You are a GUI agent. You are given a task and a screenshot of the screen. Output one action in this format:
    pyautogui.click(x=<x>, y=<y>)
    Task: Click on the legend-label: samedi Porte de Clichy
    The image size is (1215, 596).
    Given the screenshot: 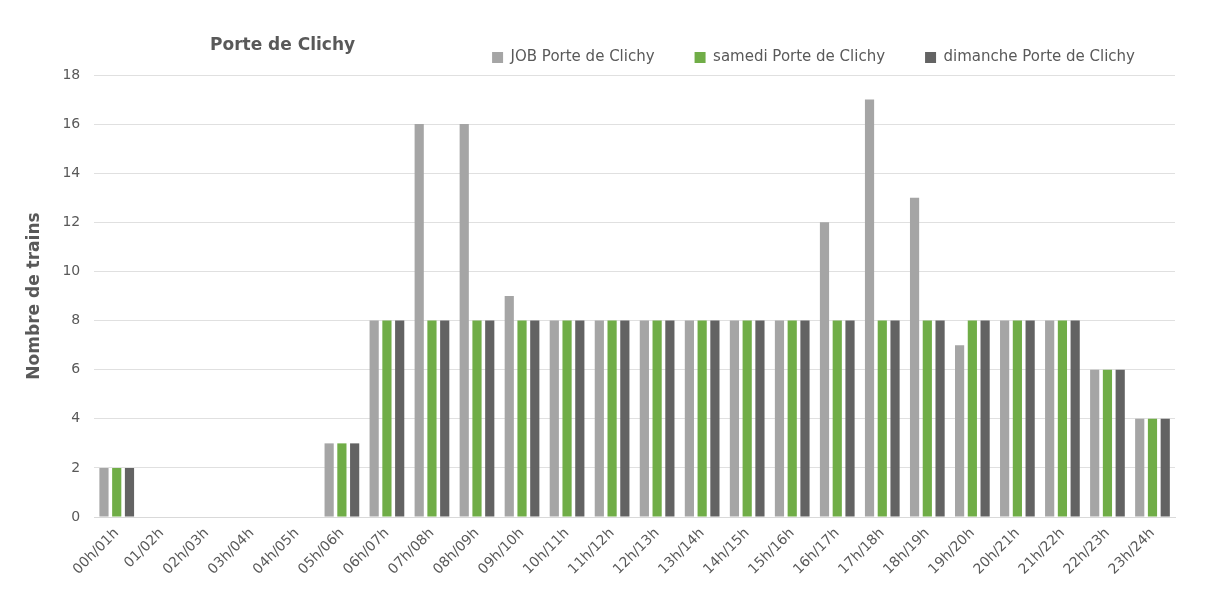 What is the action you would take?
    pyautogui.click(x=799, y=56)
    